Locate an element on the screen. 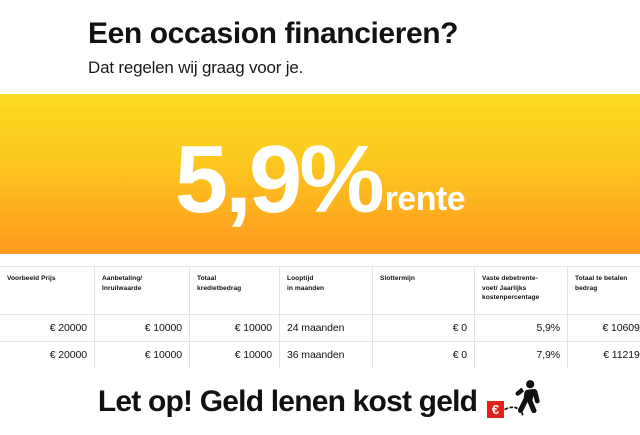  cell-looptijd: 24 maanden is located at coordinates (326, 328).